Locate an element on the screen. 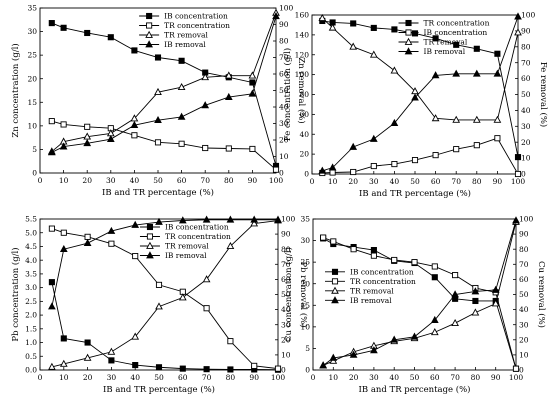 The image size is (550, 401). x-tick-label: 60 is located at coordinates (436, 181).